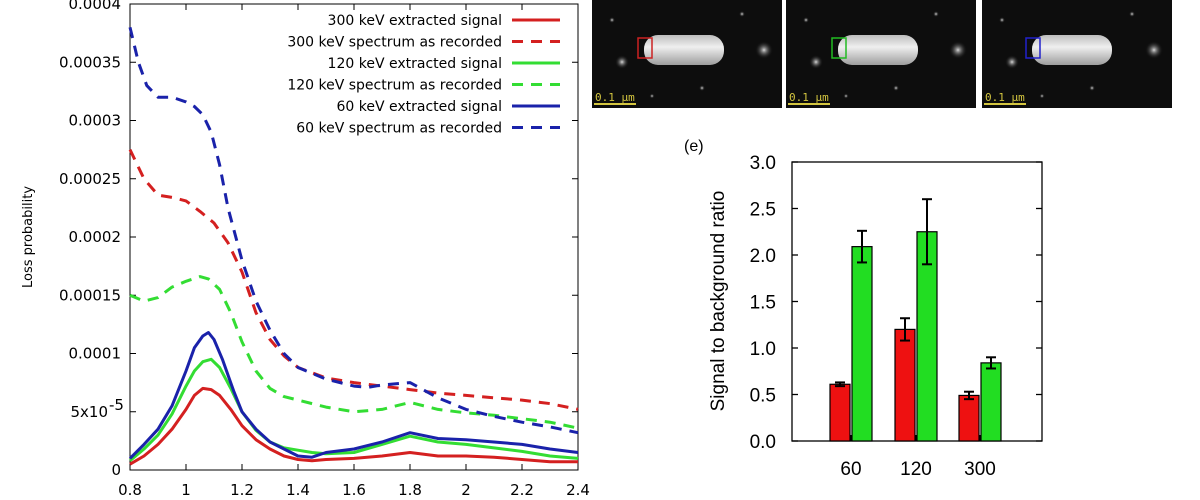 This screenshot has width=1200, height=500. What do you see at coordinates (95, 237) in the screenshot?
I see `y-tick-label: 0.0002` at bounding box center [95, 237].